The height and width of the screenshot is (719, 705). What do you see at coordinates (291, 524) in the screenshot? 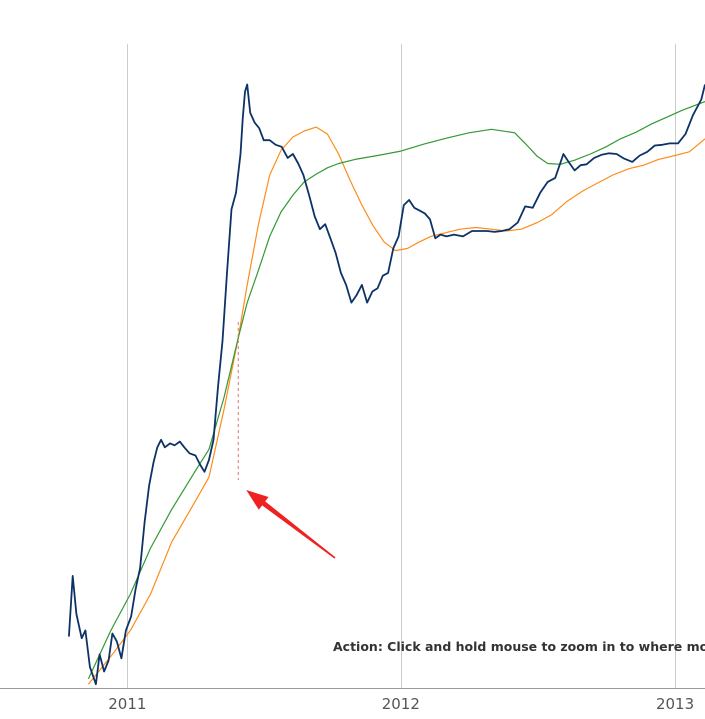
I see `red-arrow-icon` at bounding box center [291, 524].